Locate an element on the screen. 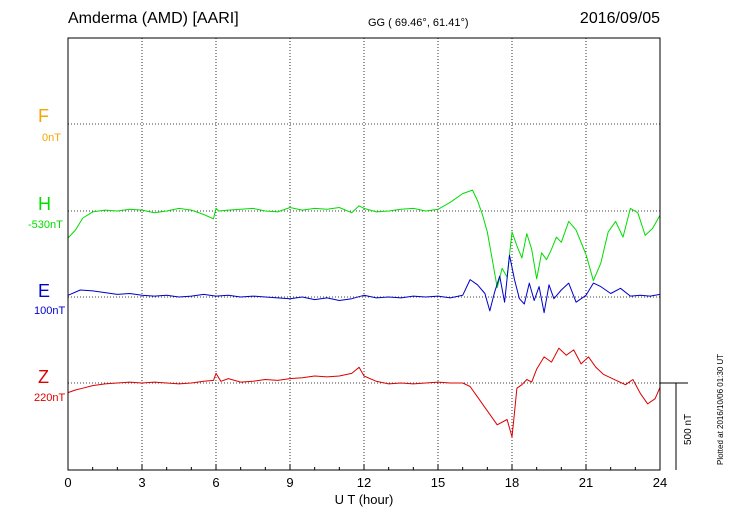 The image size is (730, 520). x-axis-label: U T (hour) is located at coordinates (364, 499).